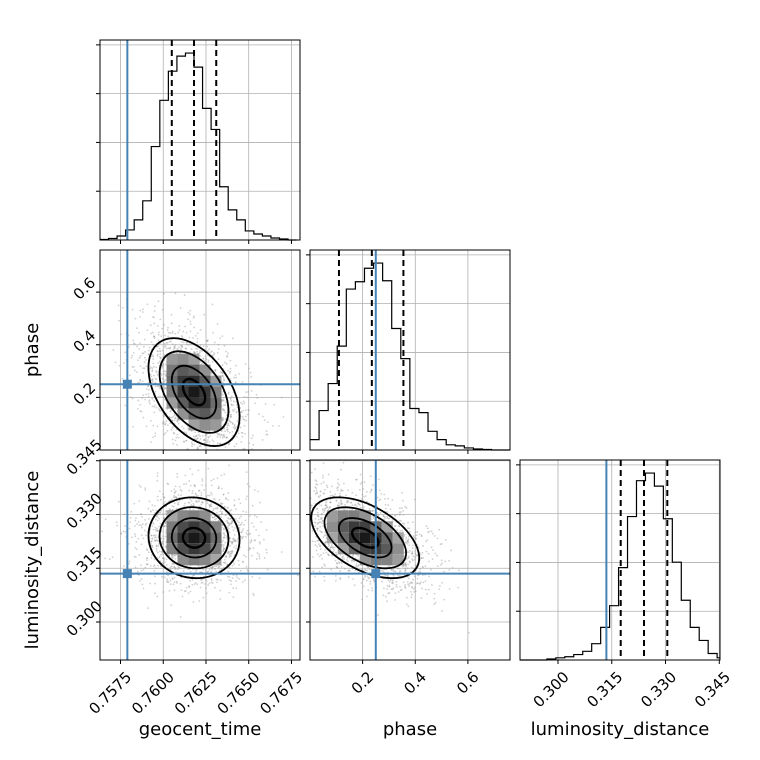  What do you see at coordinates (618, 561) in the screenshot?
I see `hist-panel-luminosity_distance` at bounding box center [618, 561].